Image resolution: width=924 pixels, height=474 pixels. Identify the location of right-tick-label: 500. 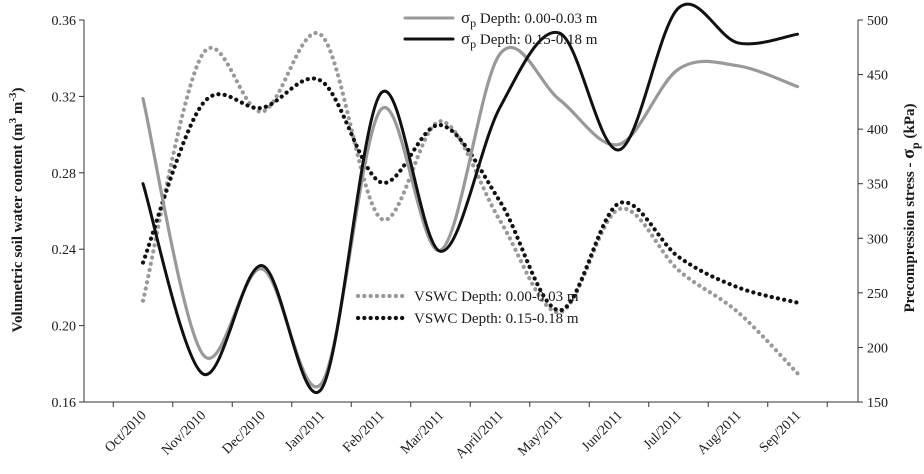
(877, 21).